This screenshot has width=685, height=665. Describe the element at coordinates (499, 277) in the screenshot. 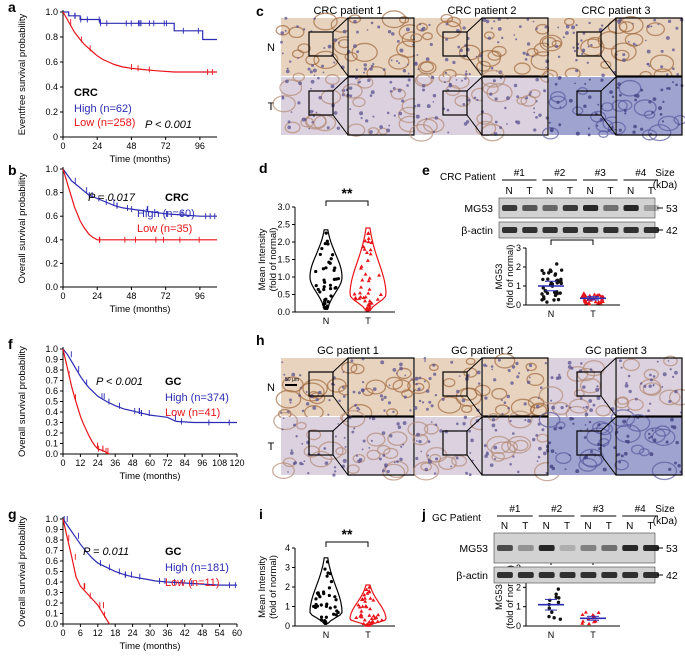

I see `y-axis-label-e_dot: MG53` at that location.